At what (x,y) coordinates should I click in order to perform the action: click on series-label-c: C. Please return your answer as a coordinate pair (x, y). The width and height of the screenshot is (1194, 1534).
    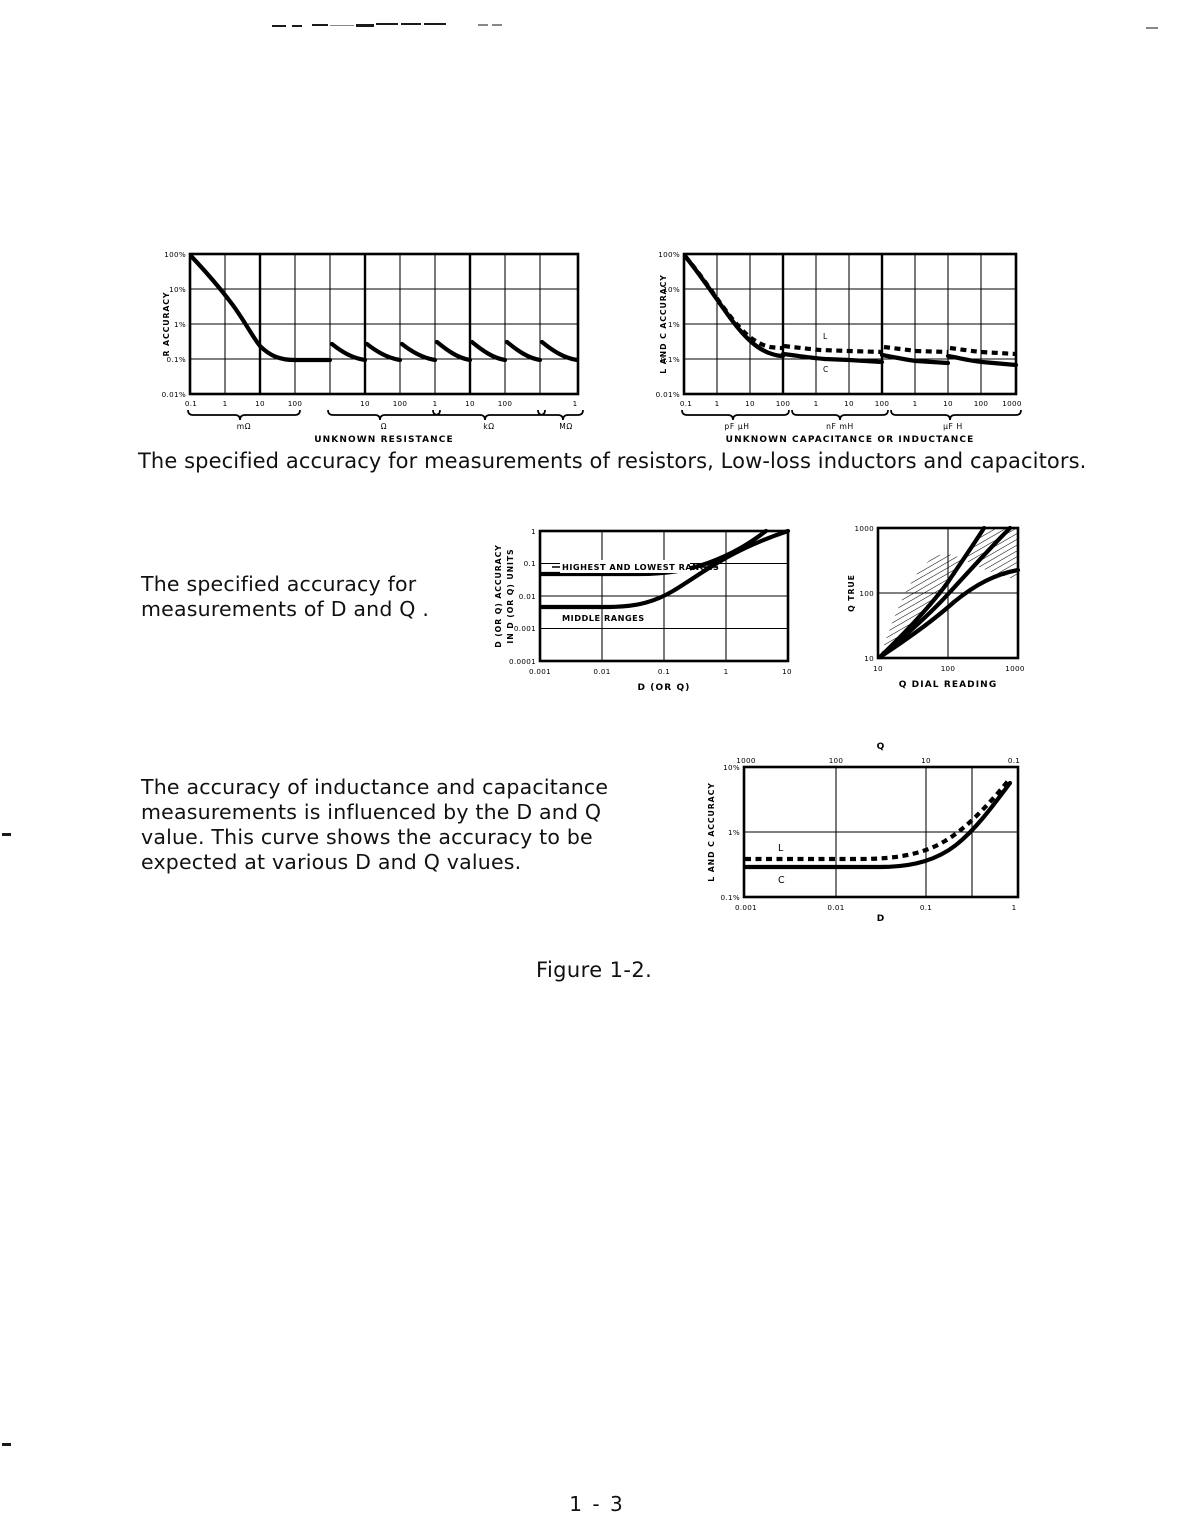
    Looking at the image, I should click on (826, 369).